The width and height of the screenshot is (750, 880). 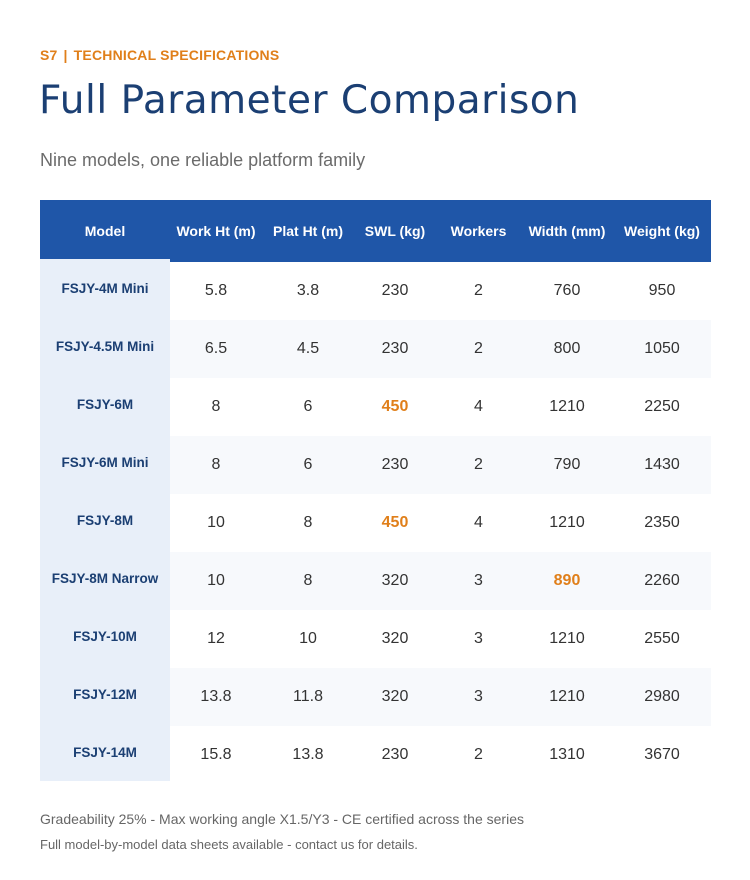 I want to click on cell-weight: 3670, so click(x=662, y=754).